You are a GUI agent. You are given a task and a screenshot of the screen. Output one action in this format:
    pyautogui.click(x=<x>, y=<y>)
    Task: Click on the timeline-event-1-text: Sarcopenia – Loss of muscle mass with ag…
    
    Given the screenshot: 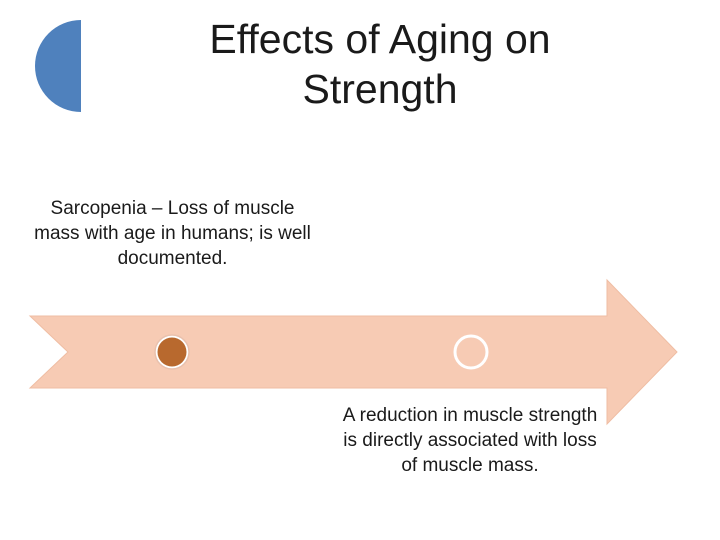 What is the action you would take?
    pyautogui.click(x=172, y=233)
    